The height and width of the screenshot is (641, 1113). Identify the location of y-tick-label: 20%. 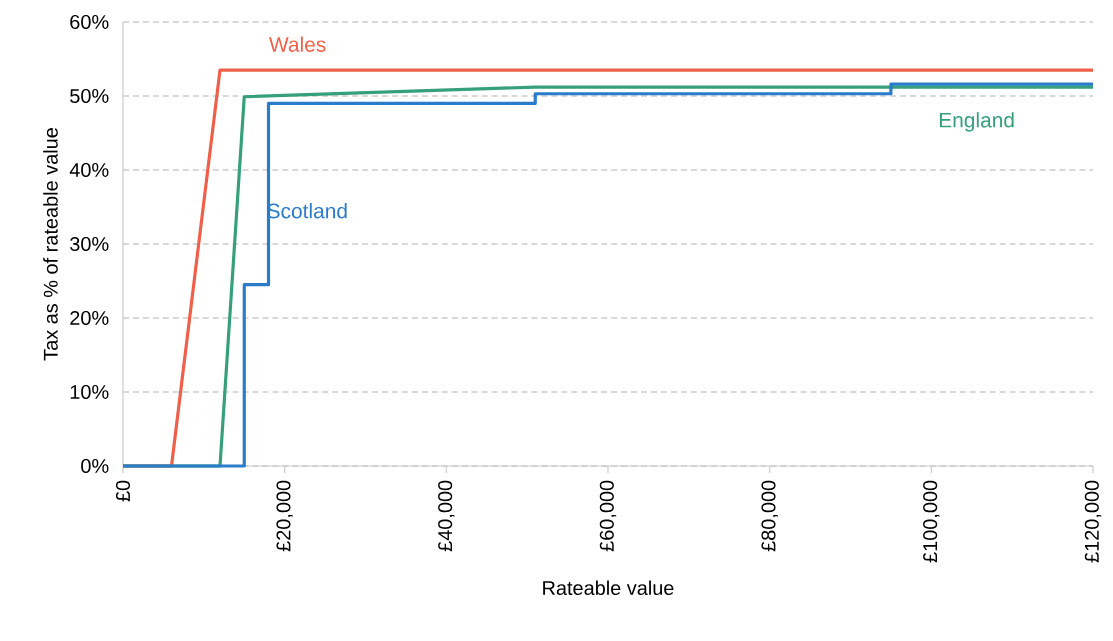
(89, 318).